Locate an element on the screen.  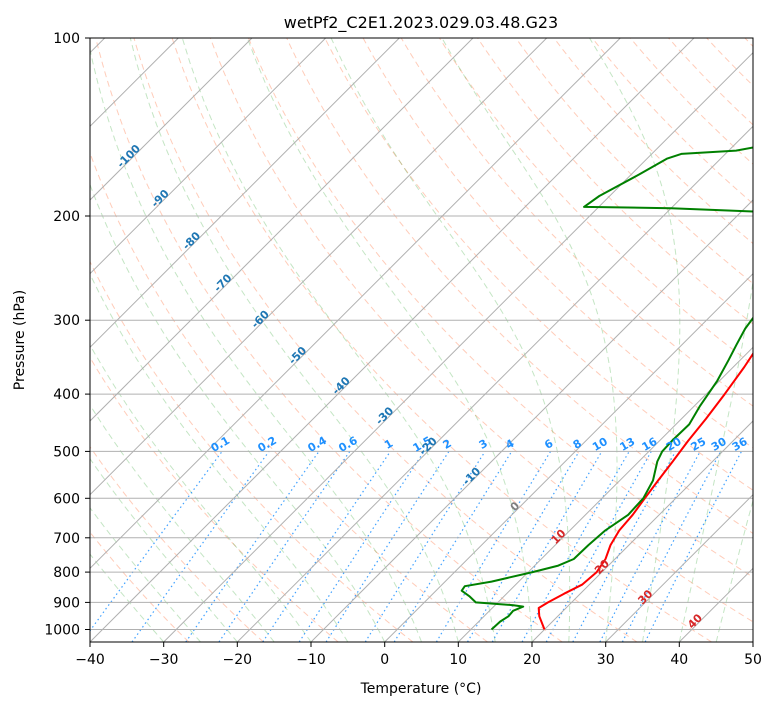
y-tick-label: 400 is located at coordinates (66, 395).